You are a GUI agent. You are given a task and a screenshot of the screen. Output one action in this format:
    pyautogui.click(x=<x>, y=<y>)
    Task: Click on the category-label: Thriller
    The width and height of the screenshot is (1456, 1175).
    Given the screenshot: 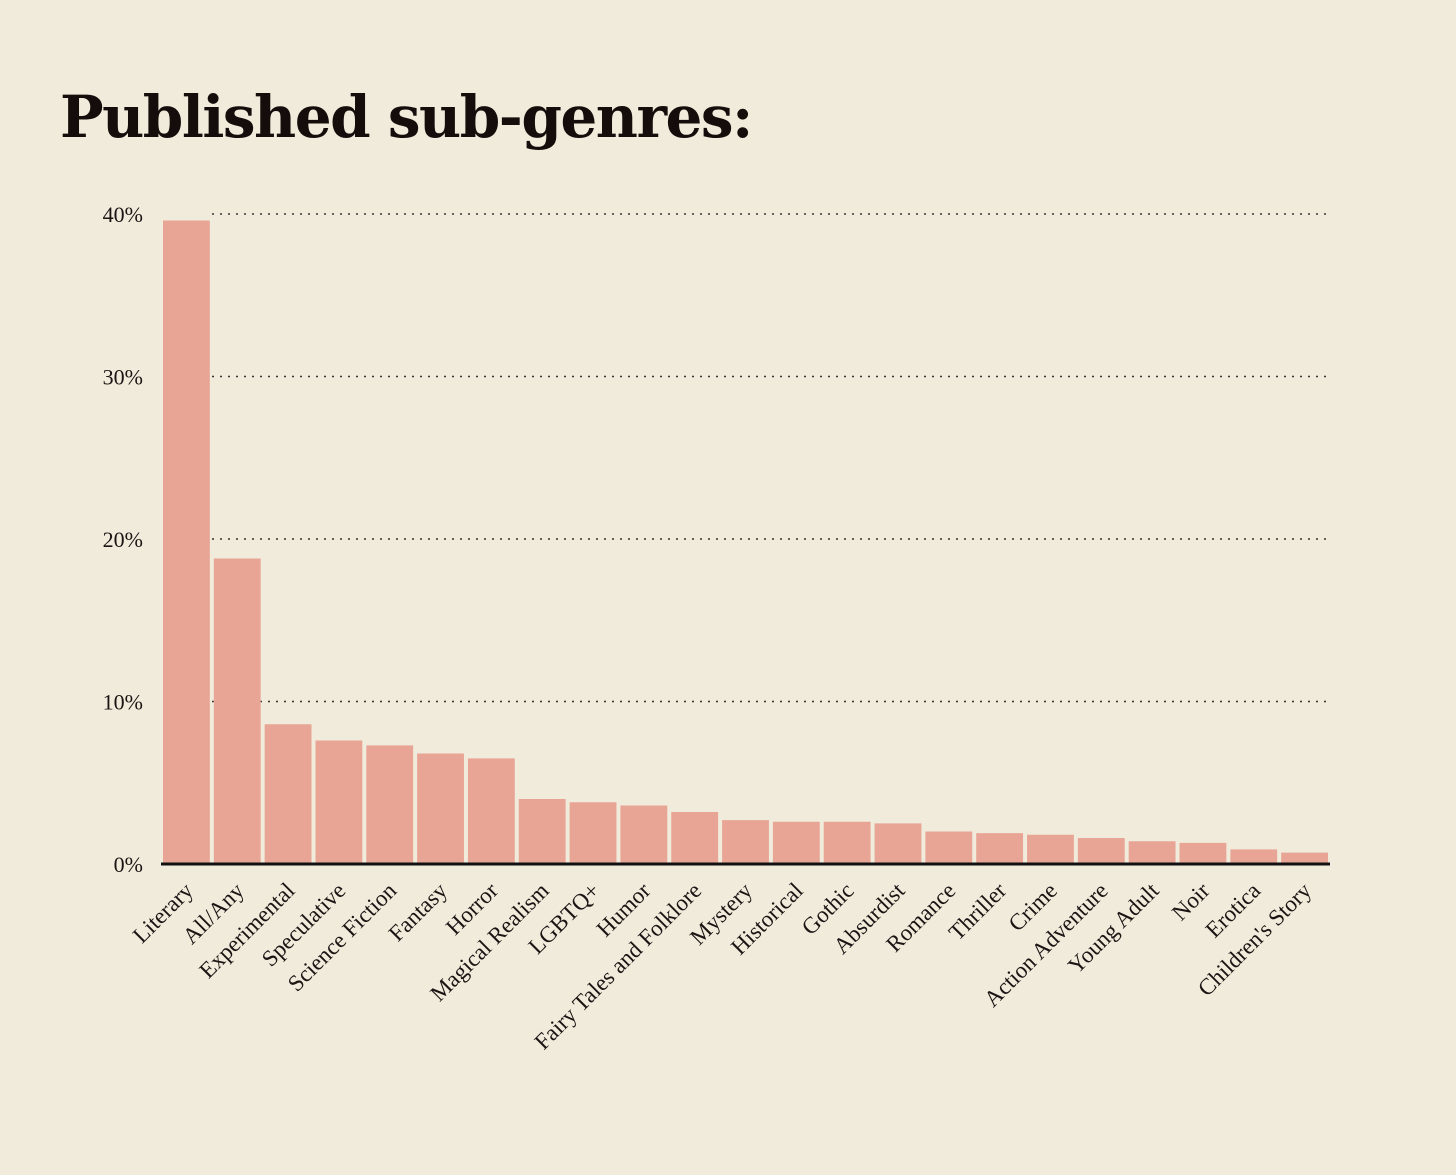 What is the action you would take?
    pyautogui.click(x=978, y=912)
    